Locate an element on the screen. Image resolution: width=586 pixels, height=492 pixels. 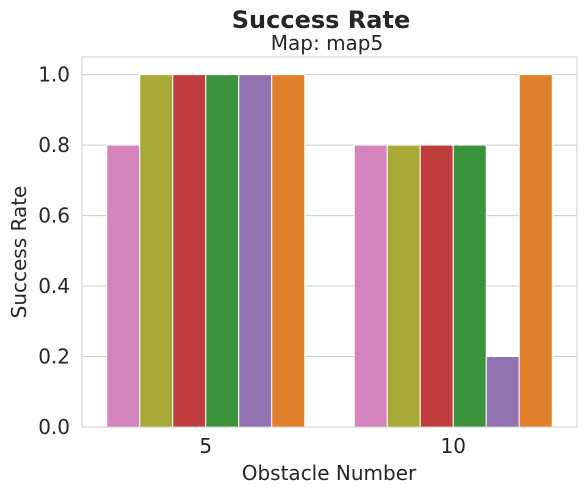
bar-cat5-series6 is located at coordinates (288, 251).